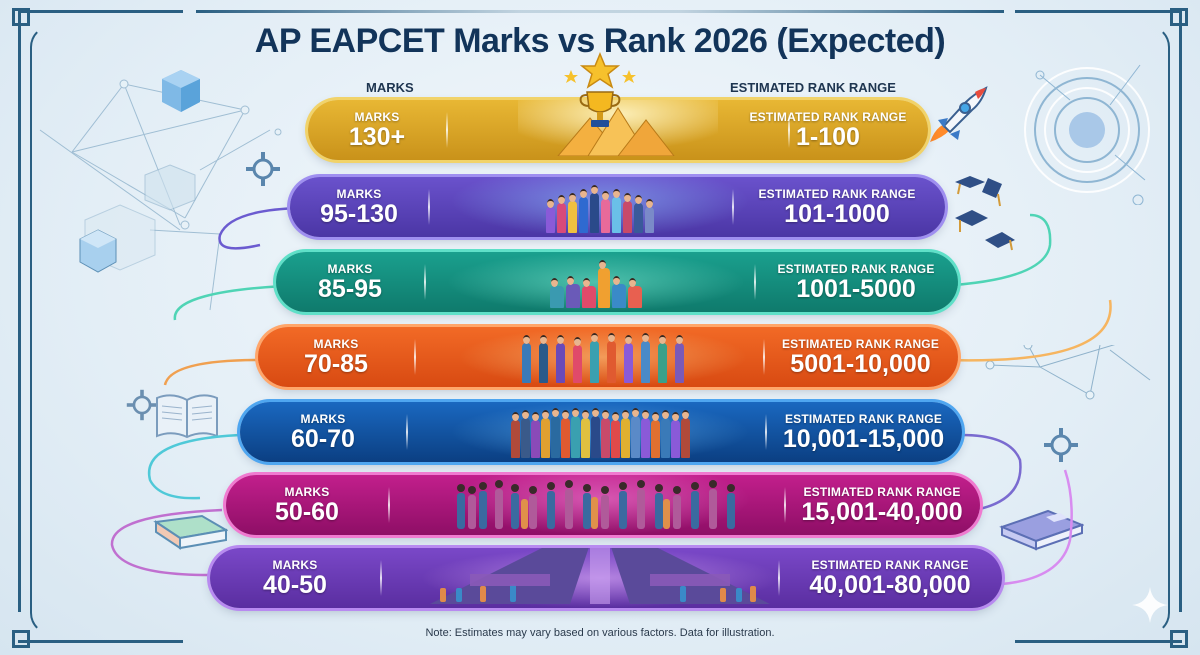  I want to click on rank-value: 40,001-80,000, so click(890, 584).